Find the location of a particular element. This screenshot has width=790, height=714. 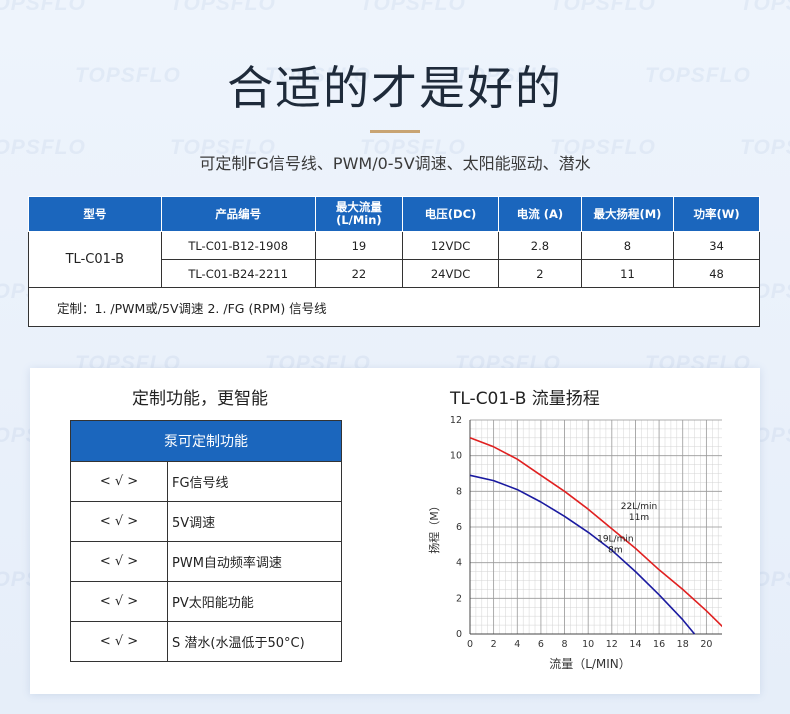

y-tick-label: 8 is located at coordinates (459, 491).